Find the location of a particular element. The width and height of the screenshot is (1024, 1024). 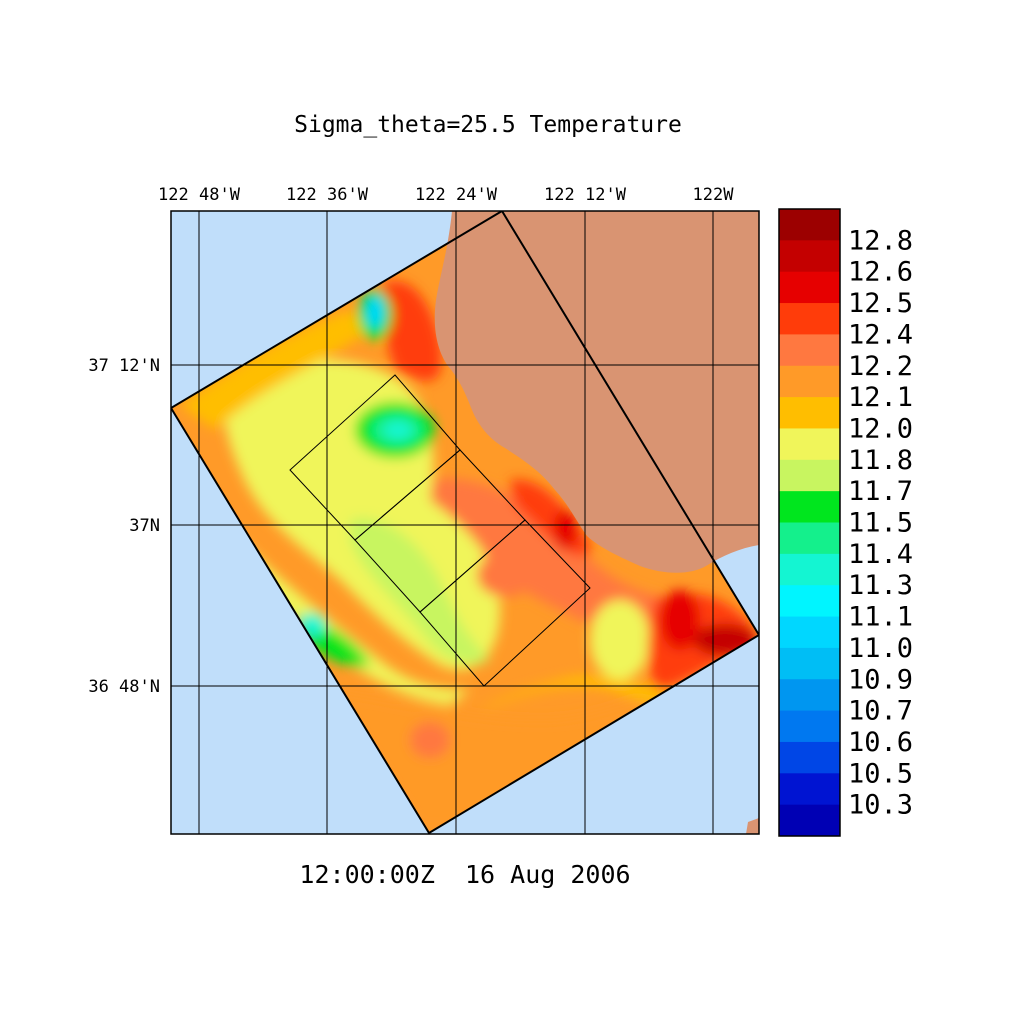

red-bay-core is located at coordinates (565, 530).